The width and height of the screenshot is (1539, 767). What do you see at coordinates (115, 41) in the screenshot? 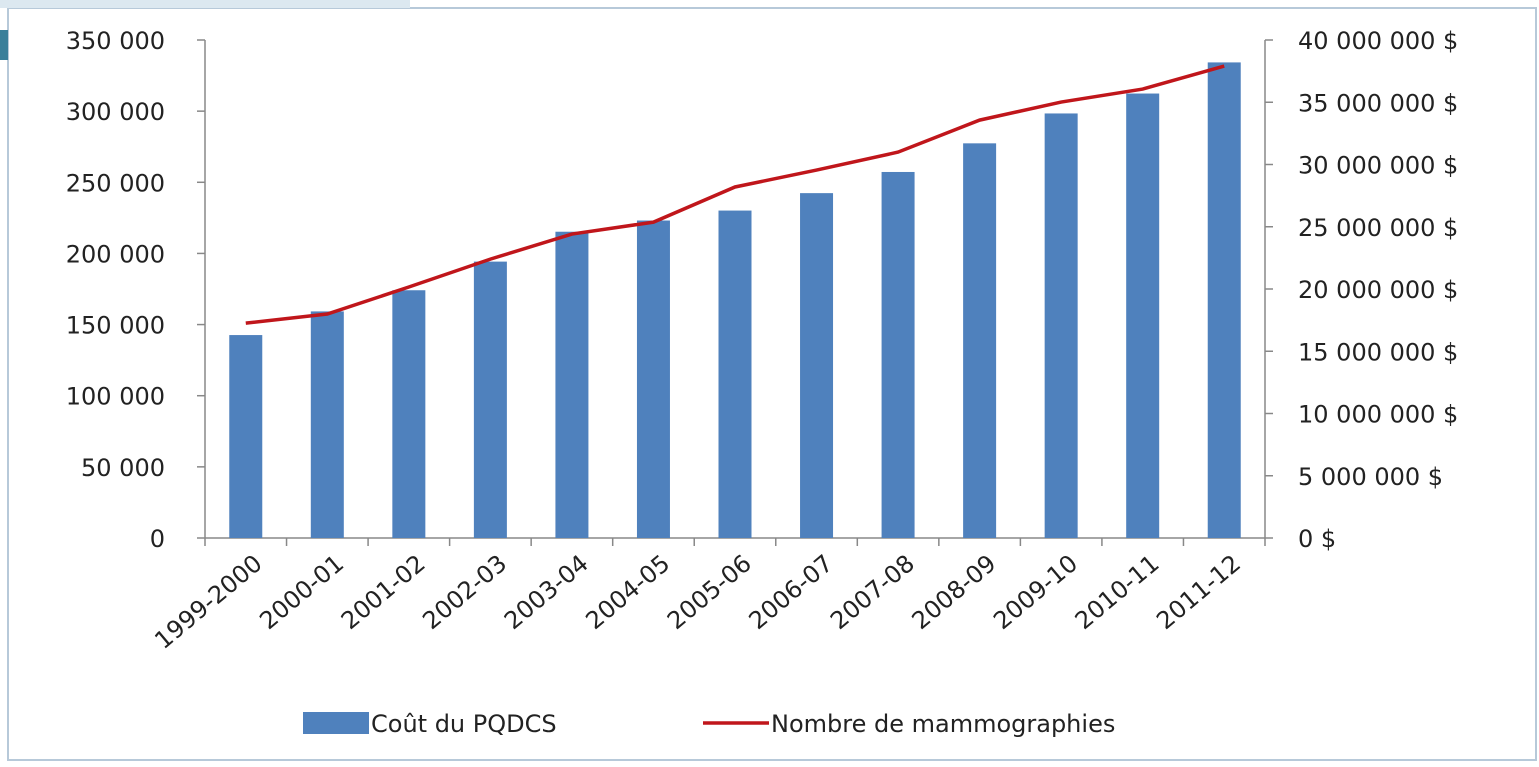
I see `y-tick-label: 350 000` at bounding box center [115, 41].